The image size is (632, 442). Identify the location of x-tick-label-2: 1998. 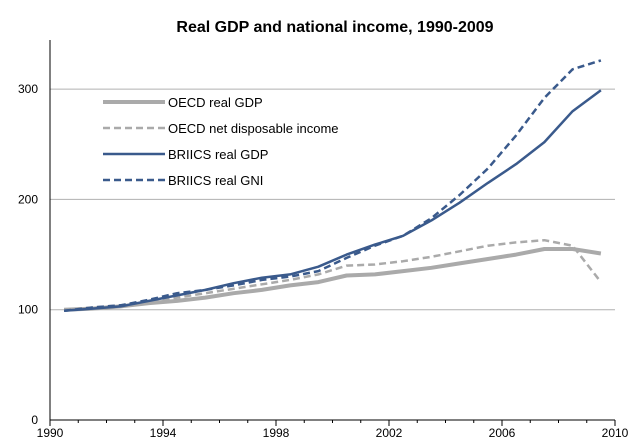
(276, 433).